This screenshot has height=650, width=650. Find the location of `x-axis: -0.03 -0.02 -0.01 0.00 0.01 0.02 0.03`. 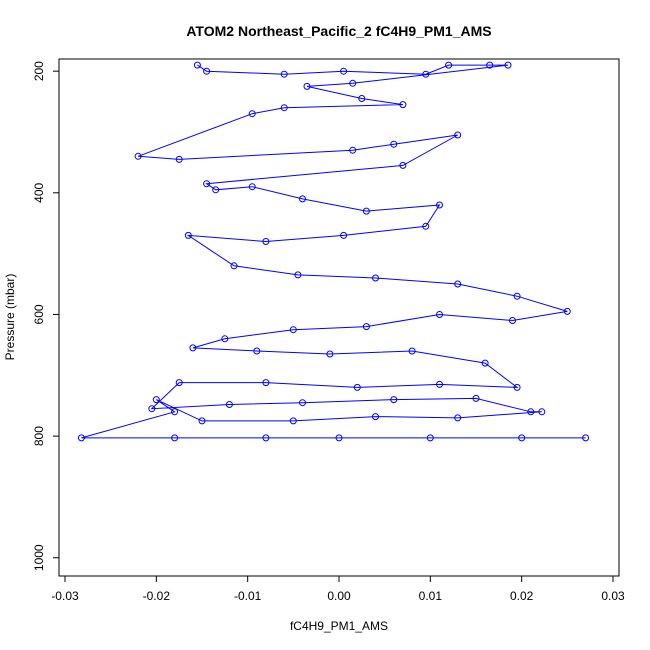

x-axis: -0.03 -0.02 -0.01 0.00 0.01 0.02 0.03 is located at coordinates (338, 589).